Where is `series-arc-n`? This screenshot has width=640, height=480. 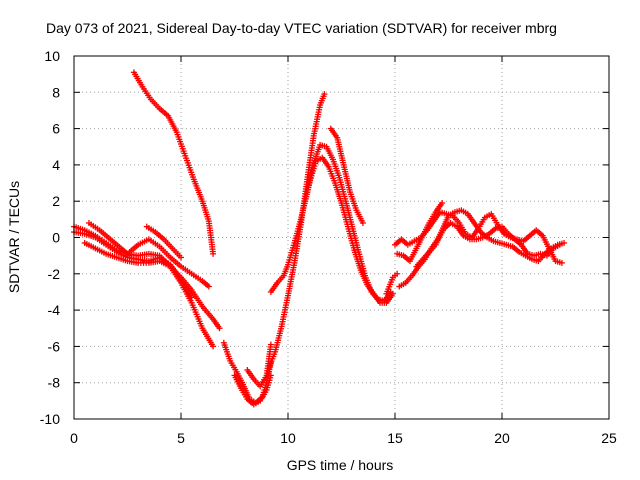
series-arc-n is located at coordinates (346, 175).